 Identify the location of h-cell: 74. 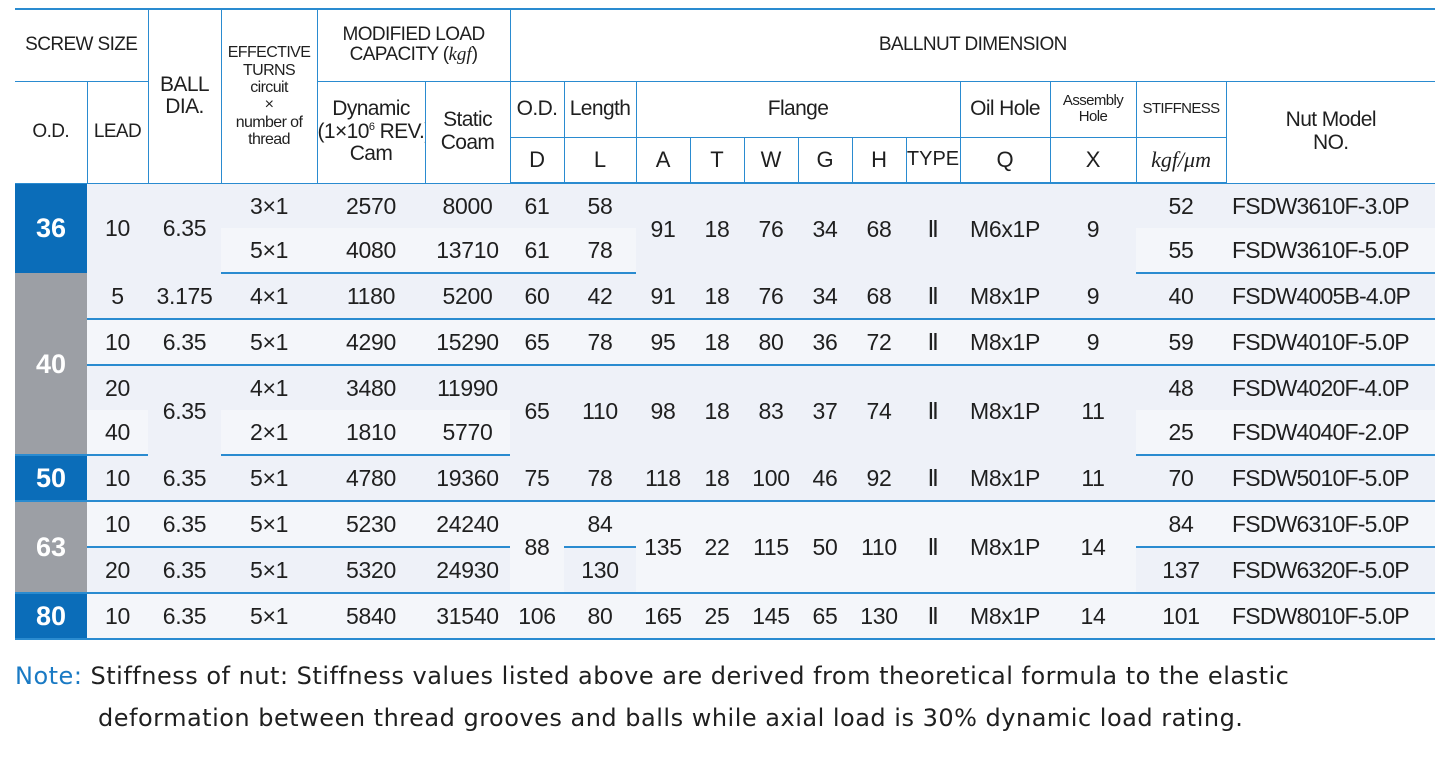
(879, 410).